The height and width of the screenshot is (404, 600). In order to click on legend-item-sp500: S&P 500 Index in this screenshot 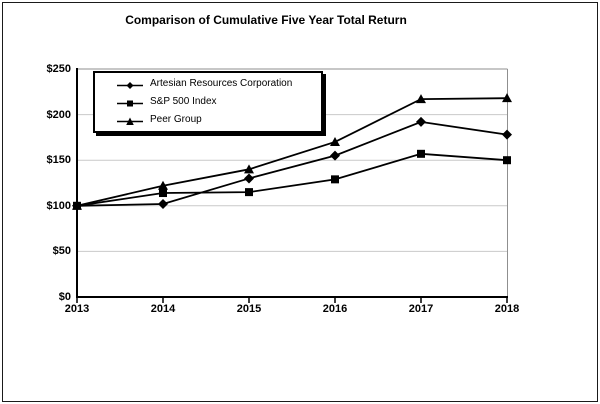, I will do `click(208, 102)`.